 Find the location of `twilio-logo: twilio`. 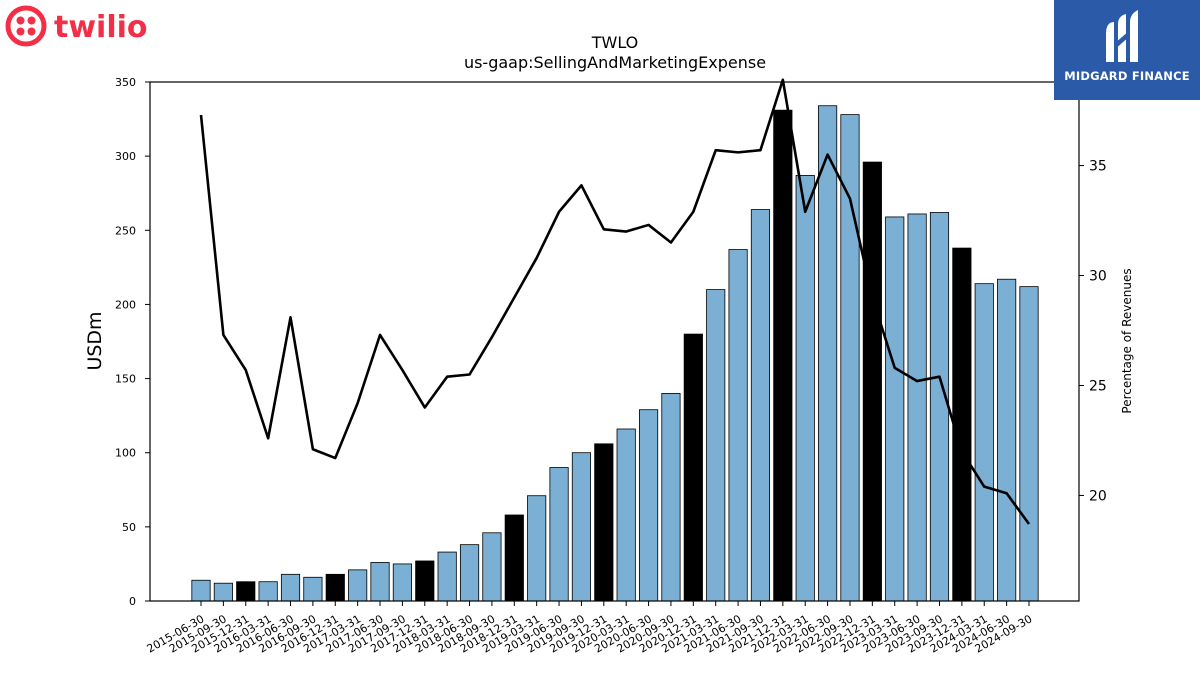

twilio-logo: twilio is located at coordinates (79, 27).